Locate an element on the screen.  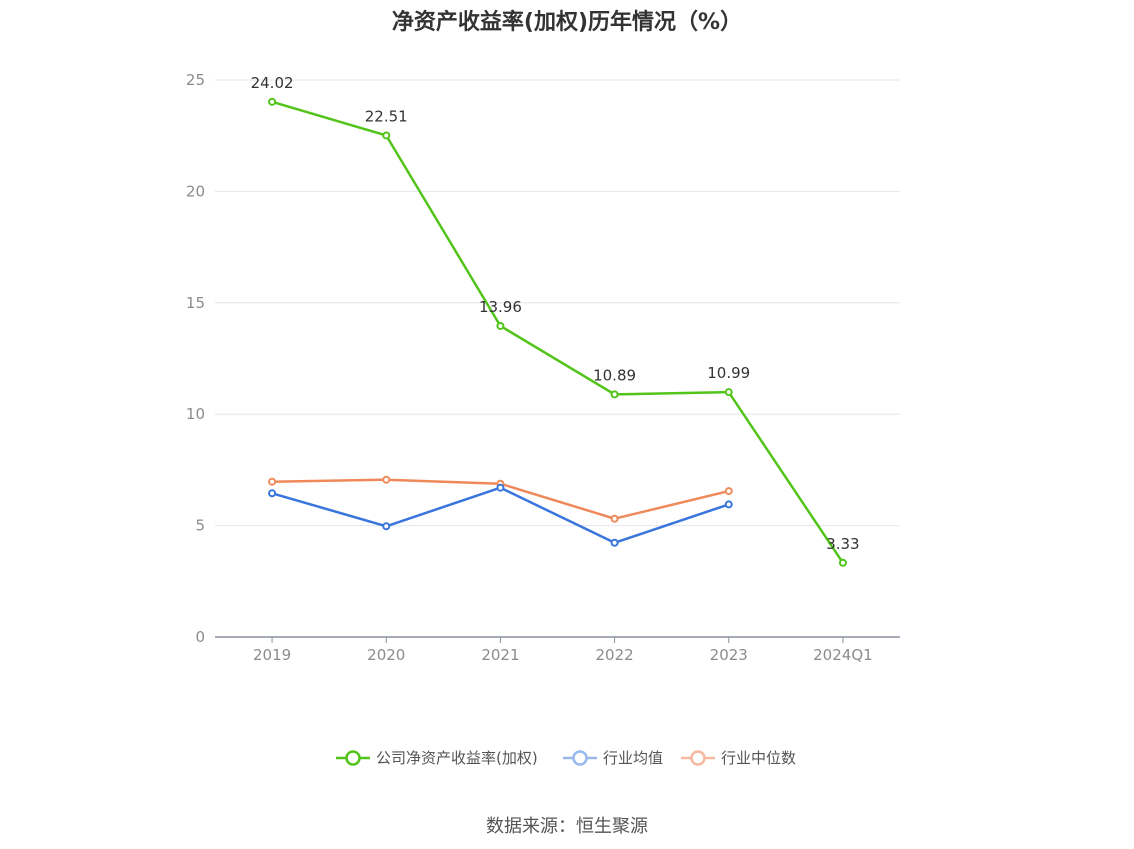
y-tick-label: 15 is located at coordinates (195, 303).